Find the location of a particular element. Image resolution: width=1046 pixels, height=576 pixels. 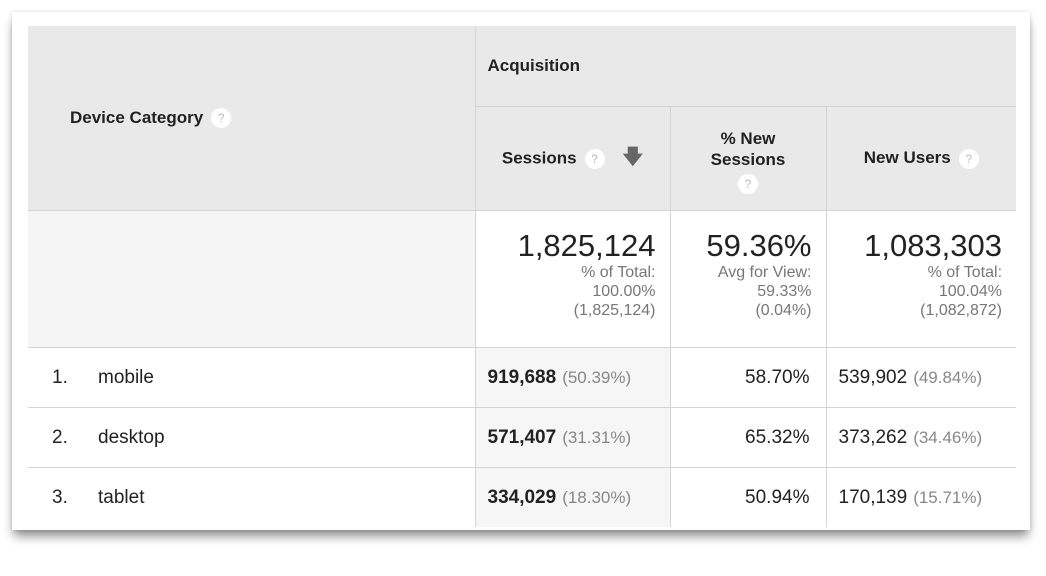

new-users-column-header: New Users? is located at coordinates (921, 158).